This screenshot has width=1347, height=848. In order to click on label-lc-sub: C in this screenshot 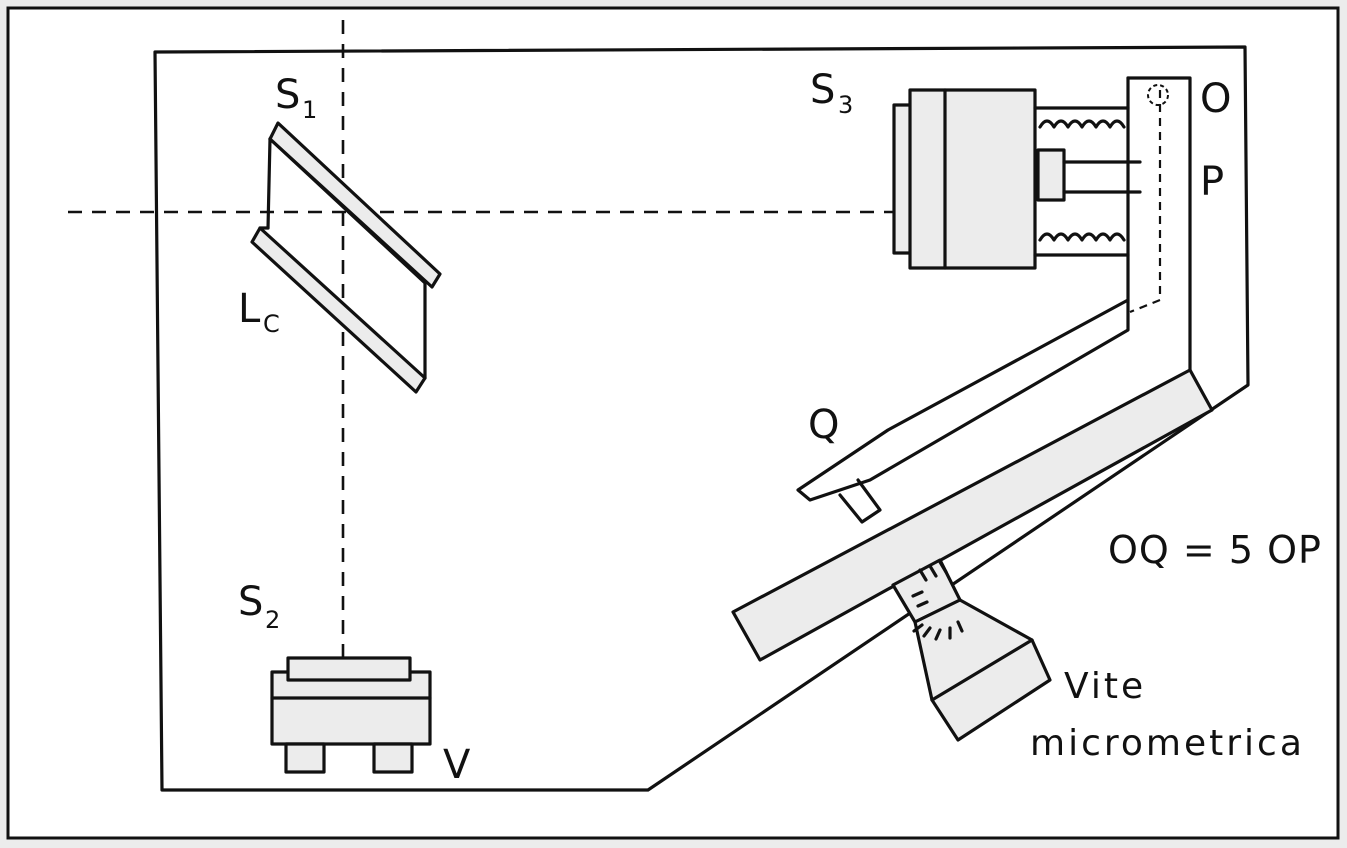, I will do `click(271, 324)`.